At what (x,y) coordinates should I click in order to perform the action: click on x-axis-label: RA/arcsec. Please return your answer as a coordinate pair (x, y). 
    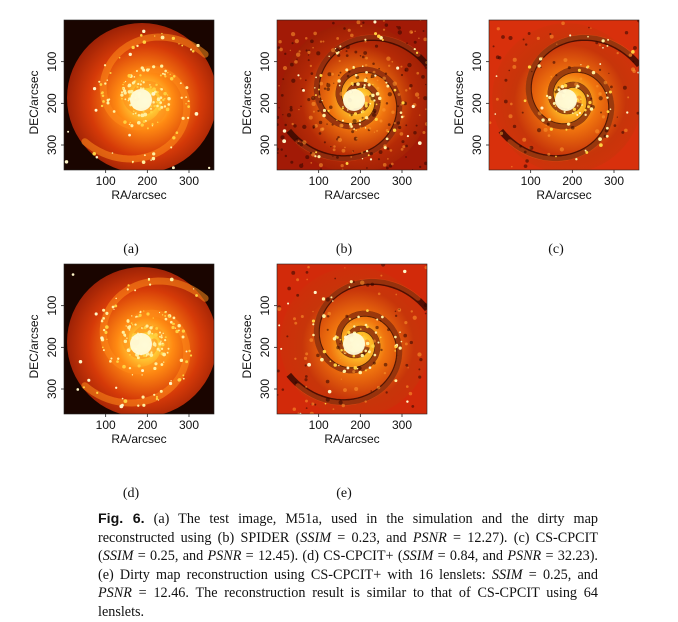
    Looking at the image, I should click on (351, 195).